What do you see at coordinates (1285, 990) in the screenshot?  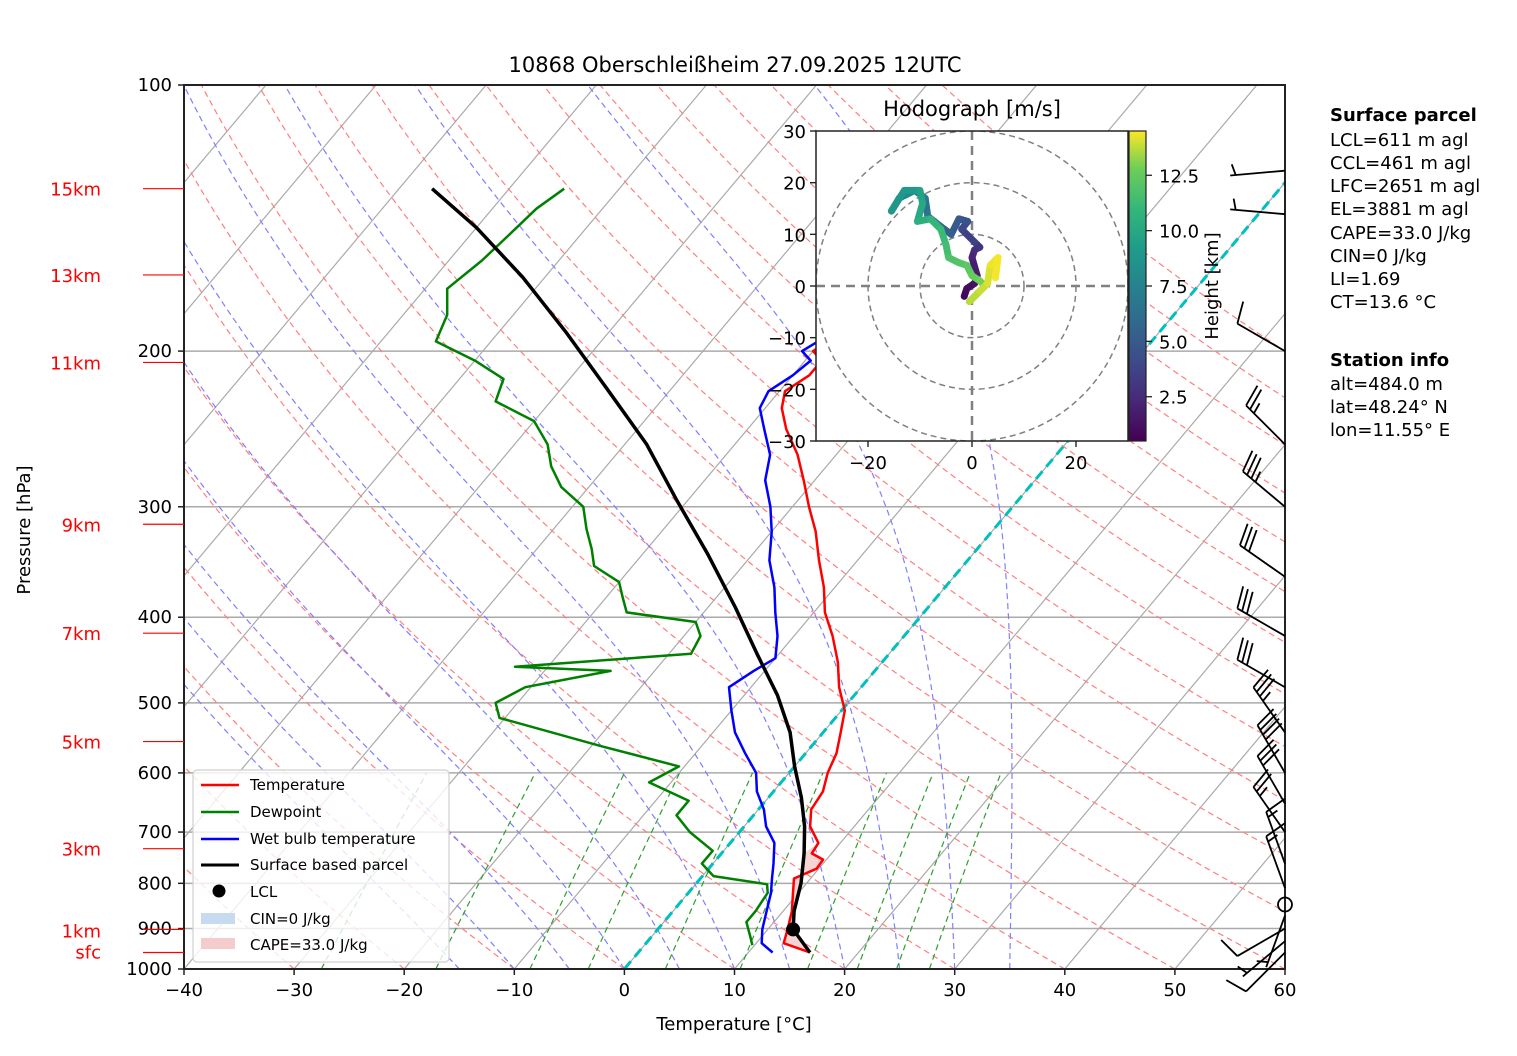 I see `x-tick-label: 60` at bounding box center [1285, 990].